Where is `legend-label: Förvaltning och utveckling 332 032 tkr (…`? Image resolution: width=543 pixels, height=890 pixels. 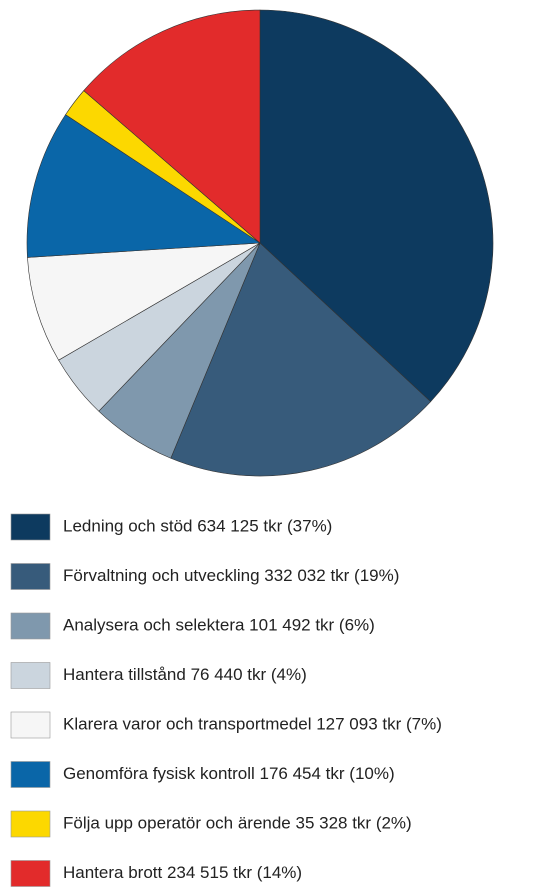 legend-label: Förvaltning och utveckling 332 032 tkr (… is located at coordinates (231, 575).